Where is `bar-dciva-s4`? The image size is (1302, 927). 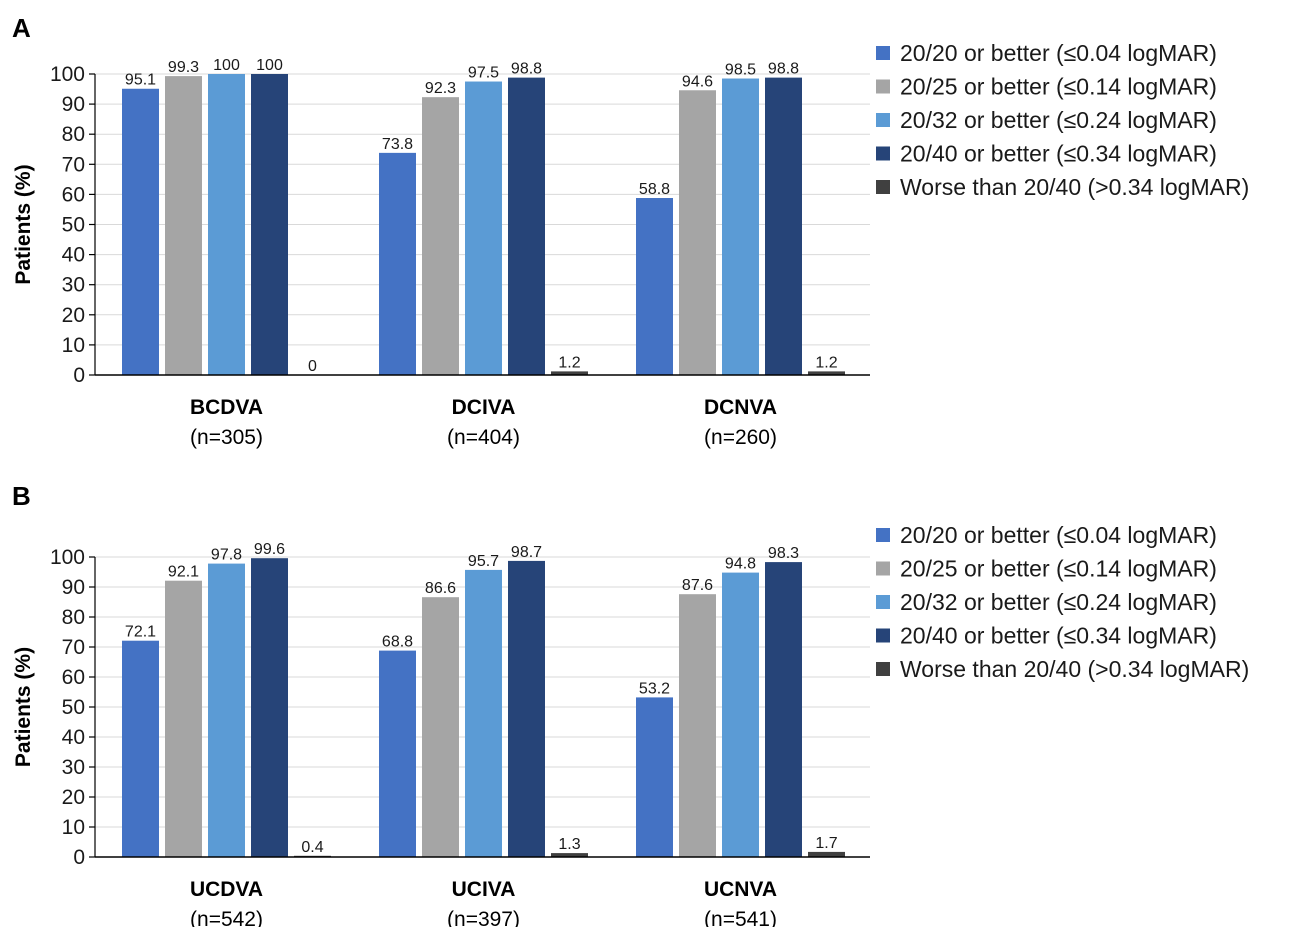 bar-dciva-s4 is located at coordinates (526, 226).